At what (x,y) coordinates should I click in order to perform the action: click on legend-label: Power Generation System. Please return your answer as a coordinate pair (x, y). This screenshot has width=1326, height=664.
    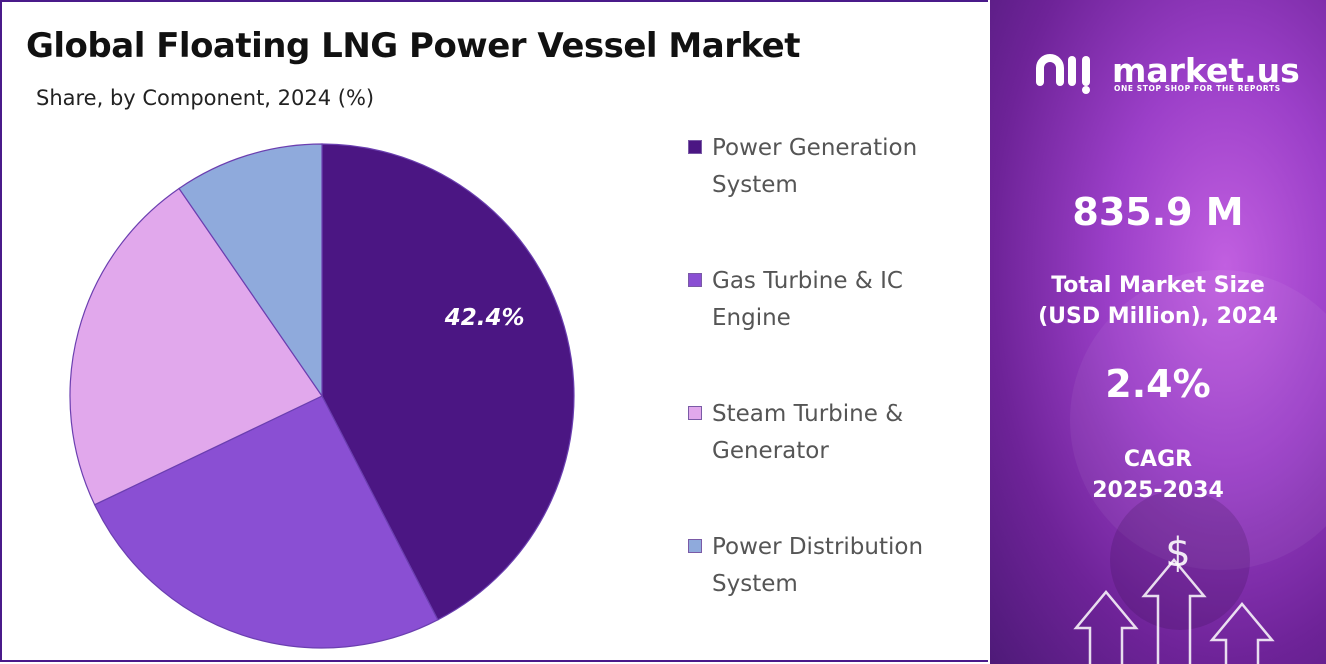
    Looking at the image, I should click on (815, 166).